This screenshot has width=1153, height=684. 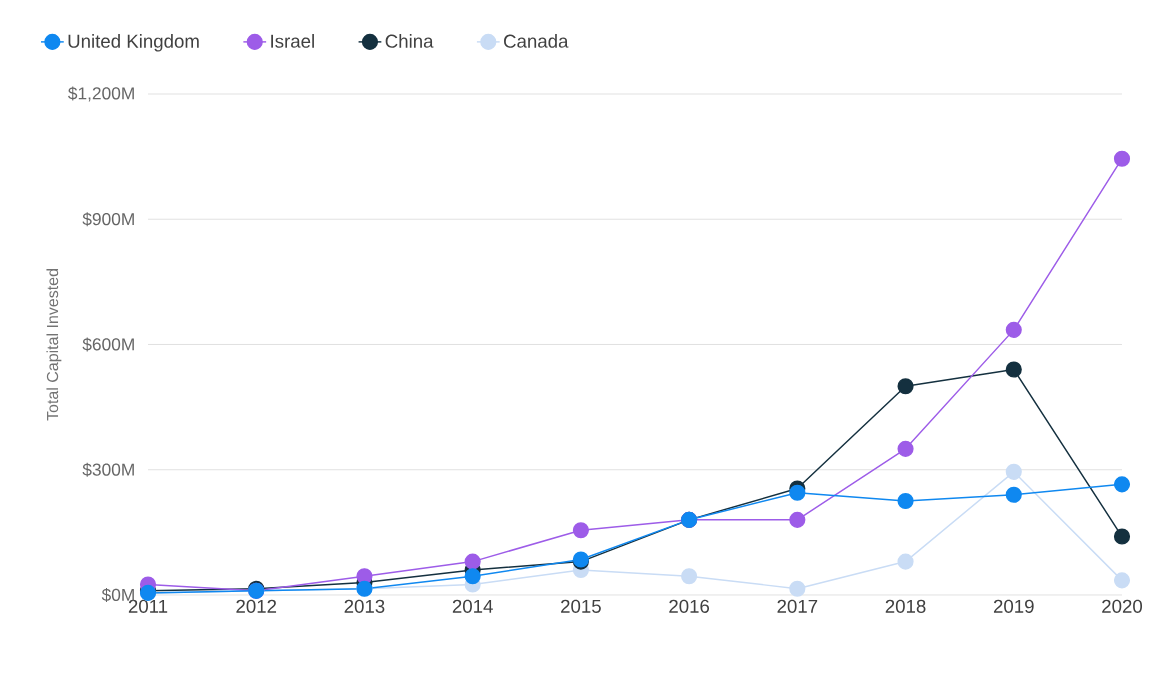 What do you see at coordinates (108, 219) in the screenshot?
I see `y-tick-label: $900M` at bounding box center [108, 219].